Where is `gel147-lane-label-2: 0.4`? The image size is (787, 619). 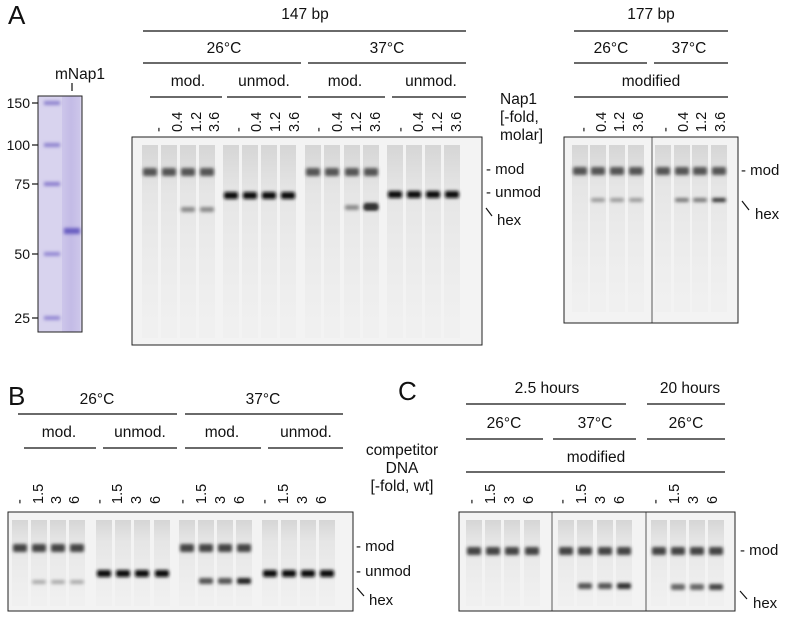 gel147-lane-label-2: 0.4 is located at coordinates (178, 122).